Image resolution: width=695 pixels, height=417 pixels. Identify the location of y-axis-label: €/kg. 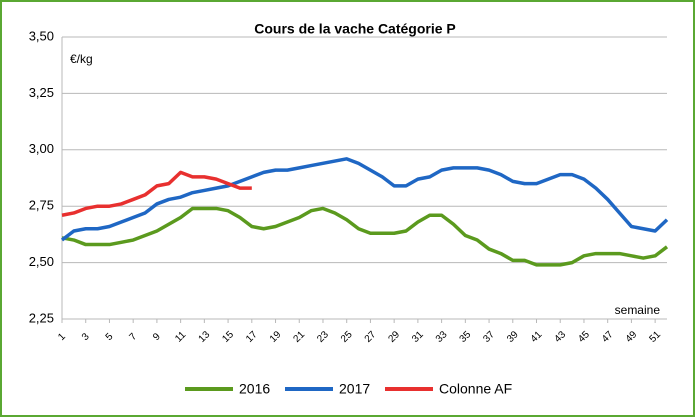
(81, 59).